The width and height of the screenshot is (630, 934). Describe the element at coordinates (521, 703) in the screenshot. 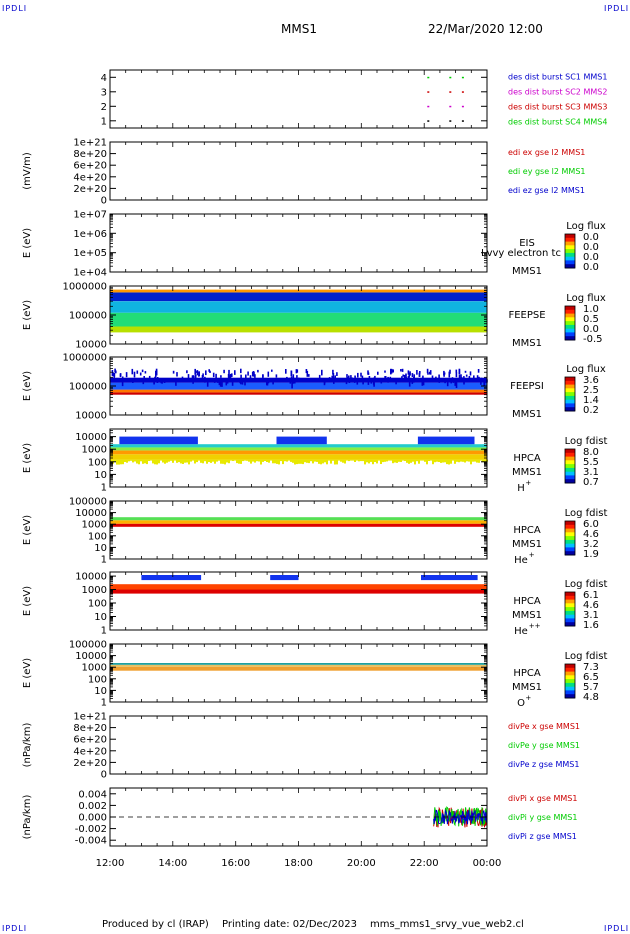

I see `panel-hpca_o-ion: O` at that location.